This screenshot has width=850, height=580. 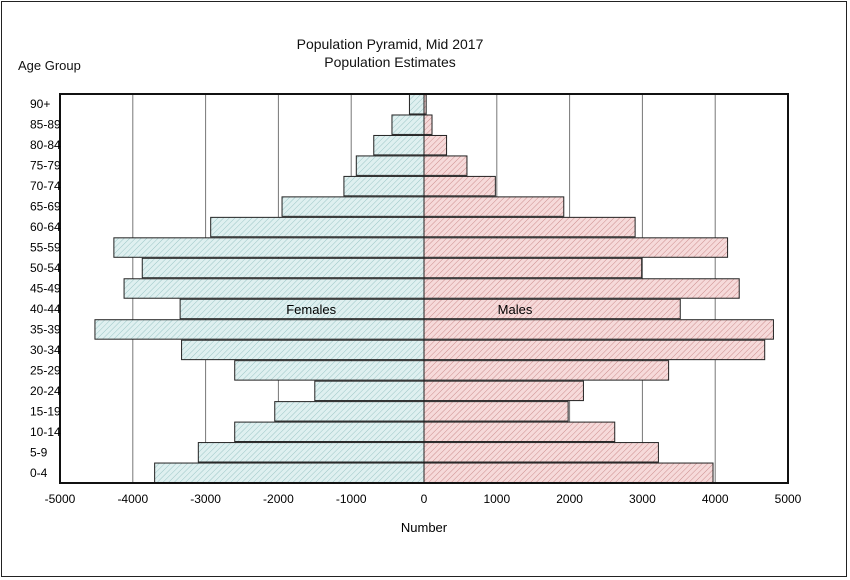 What do you see at coordinates (39, 473) in the screenshot?
I see `y-tick-label: 0-4` at bounding box center [39, 473].